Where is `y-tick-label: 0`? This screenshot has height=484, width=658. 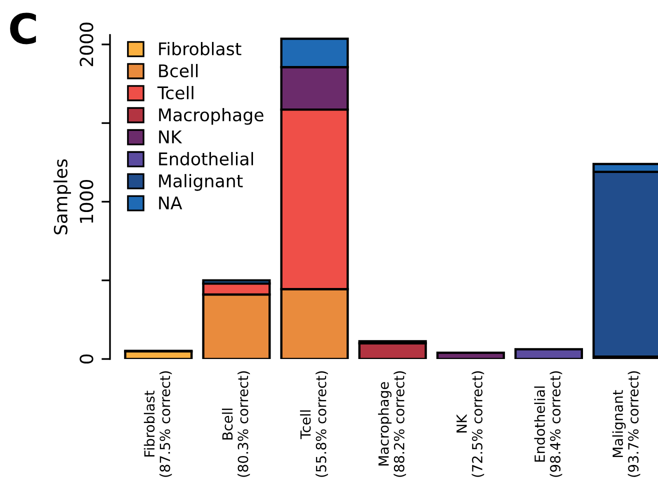 y-tick-label: 0 is located at coordinates (87, 359).